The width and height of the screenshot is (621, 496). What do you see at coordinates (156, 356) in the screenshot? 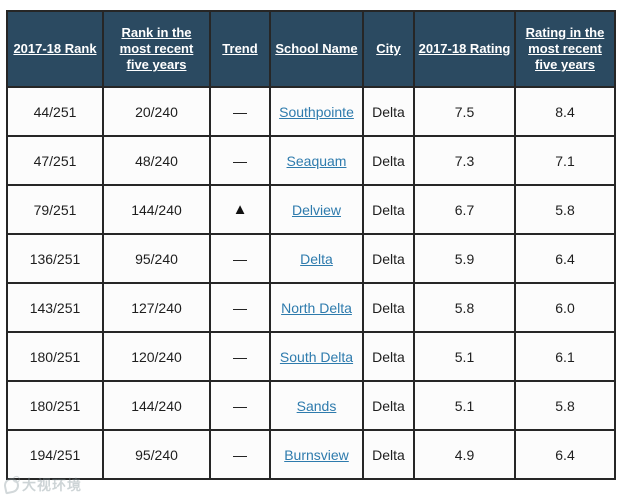
I see `rank-recent-five-years-cell: 120/240` at bounding box center [156, 356].